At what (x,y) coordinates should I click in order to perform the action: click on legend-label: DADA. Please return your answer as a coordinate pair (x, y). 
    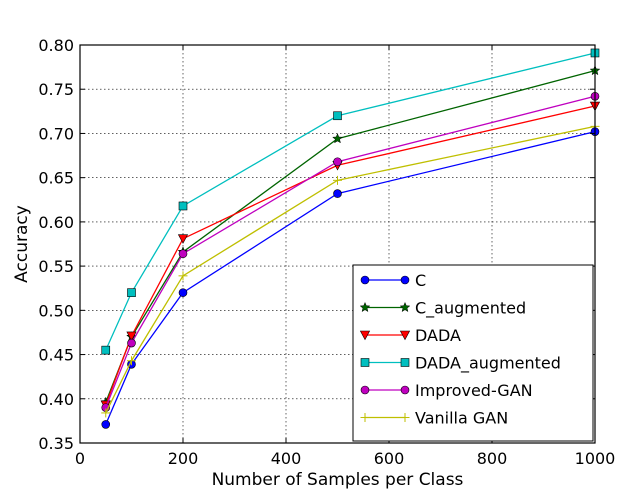
    Looking at the image, I should click on (438, 335).